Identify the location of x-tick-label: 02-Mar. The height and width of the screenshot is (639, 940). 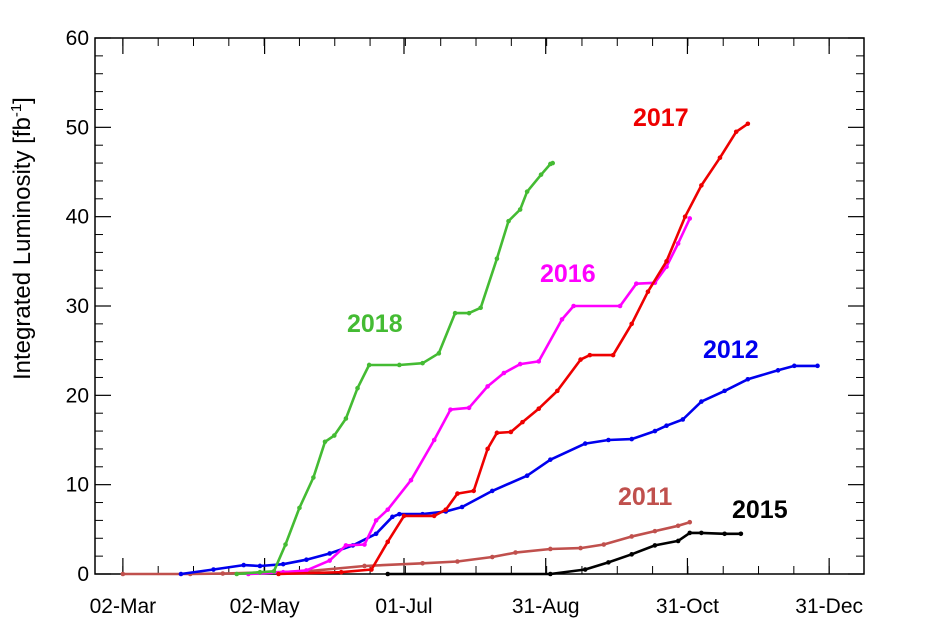
(123, 606).